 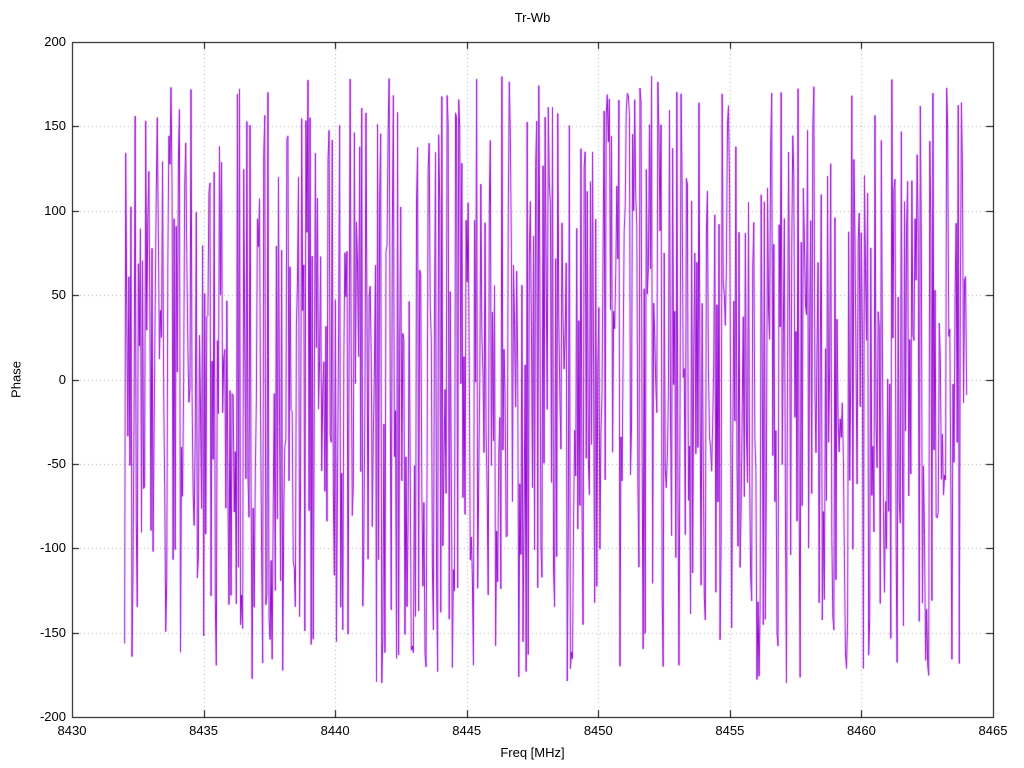 What do you see at coordinates (72, 730) in the screenshot?
I see `x-tick-label: 8430` at bounding box center [72, 730].